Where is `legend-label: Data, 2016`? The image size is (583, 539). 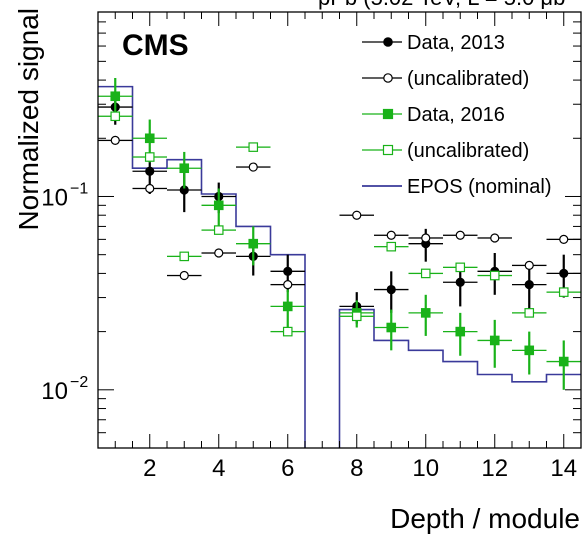
legend-label: Data, 2016 is located at coordinates (456, 115).